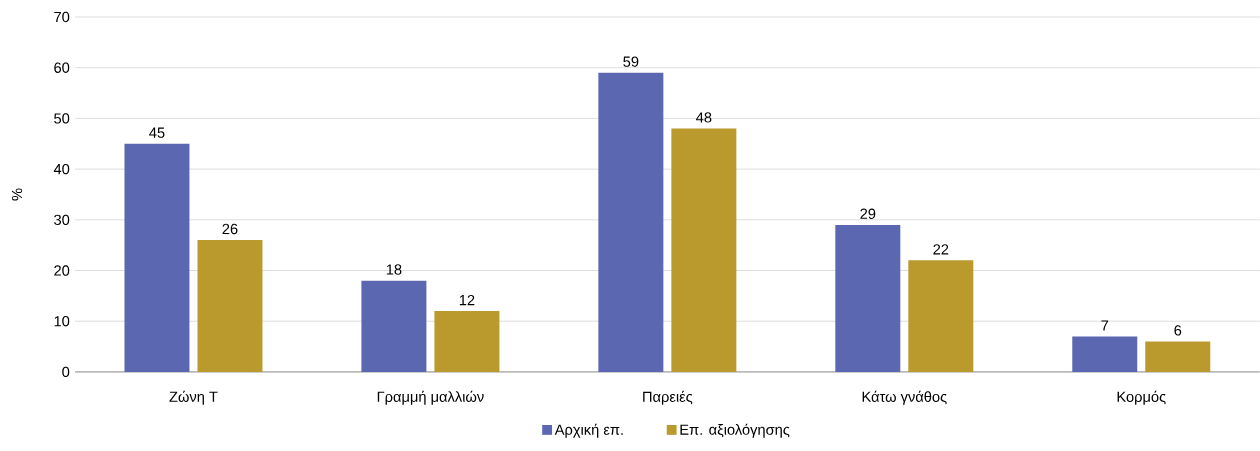  What do you see at coordinates (62, 270) in the screenshot?
I see `y-tick-label: 20` at bounding box center [62, 270].